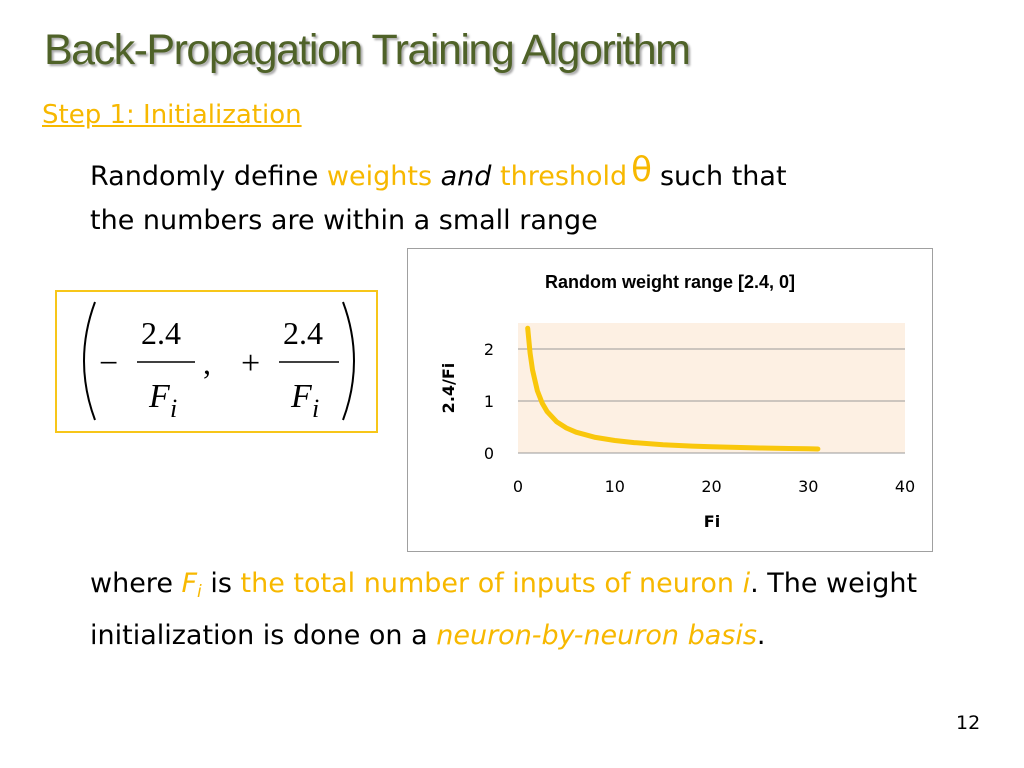  Describe the element at coordinates (746, 583) in the screenshot. I see `neuron-index: i` at that location.